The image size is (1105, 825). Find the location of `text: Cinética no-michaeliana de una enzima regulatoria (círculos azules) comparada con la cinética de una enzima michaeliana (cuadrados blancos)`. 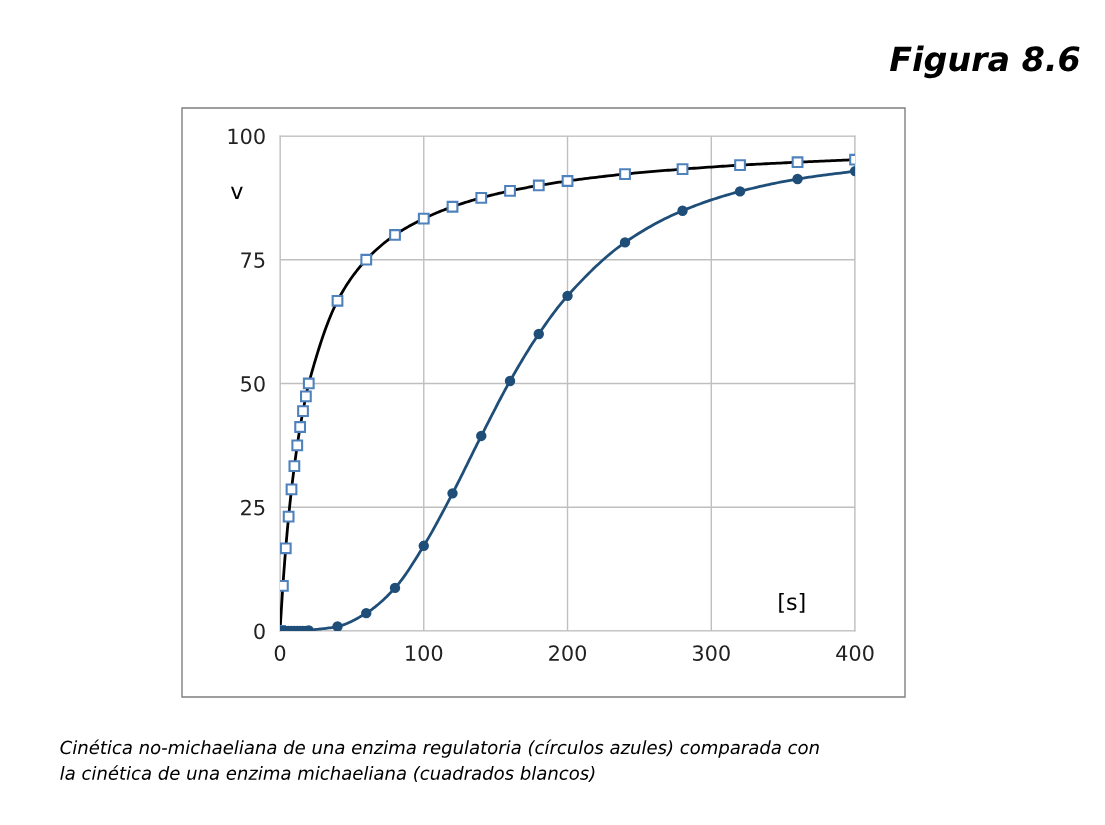

text: Cinética no-michaeliana de una enzima regulatoria (círculos azules) comparada con la cinética de una enzima michaeliana (cuadrados blancos) is located at coordinates (439, 761).